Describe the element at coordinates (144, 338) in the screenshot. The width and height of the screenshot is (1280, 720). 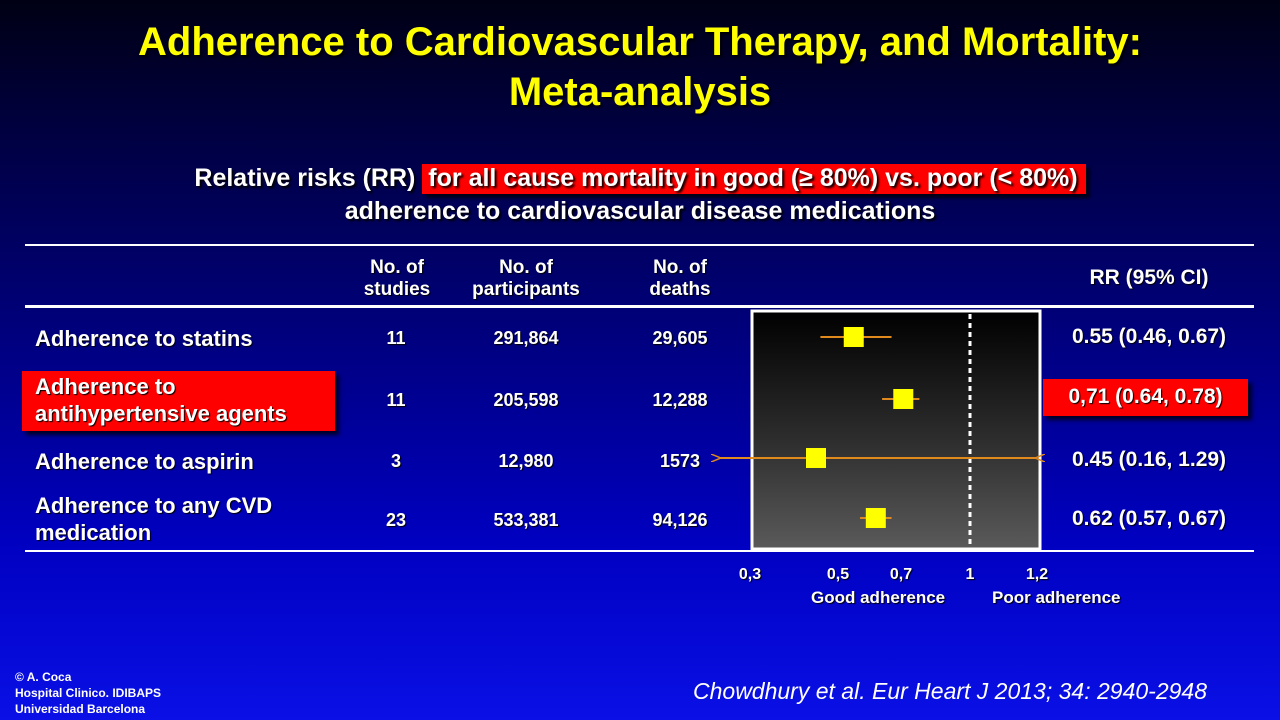
I see `row-label-statins: Adherence to statins` at that location.